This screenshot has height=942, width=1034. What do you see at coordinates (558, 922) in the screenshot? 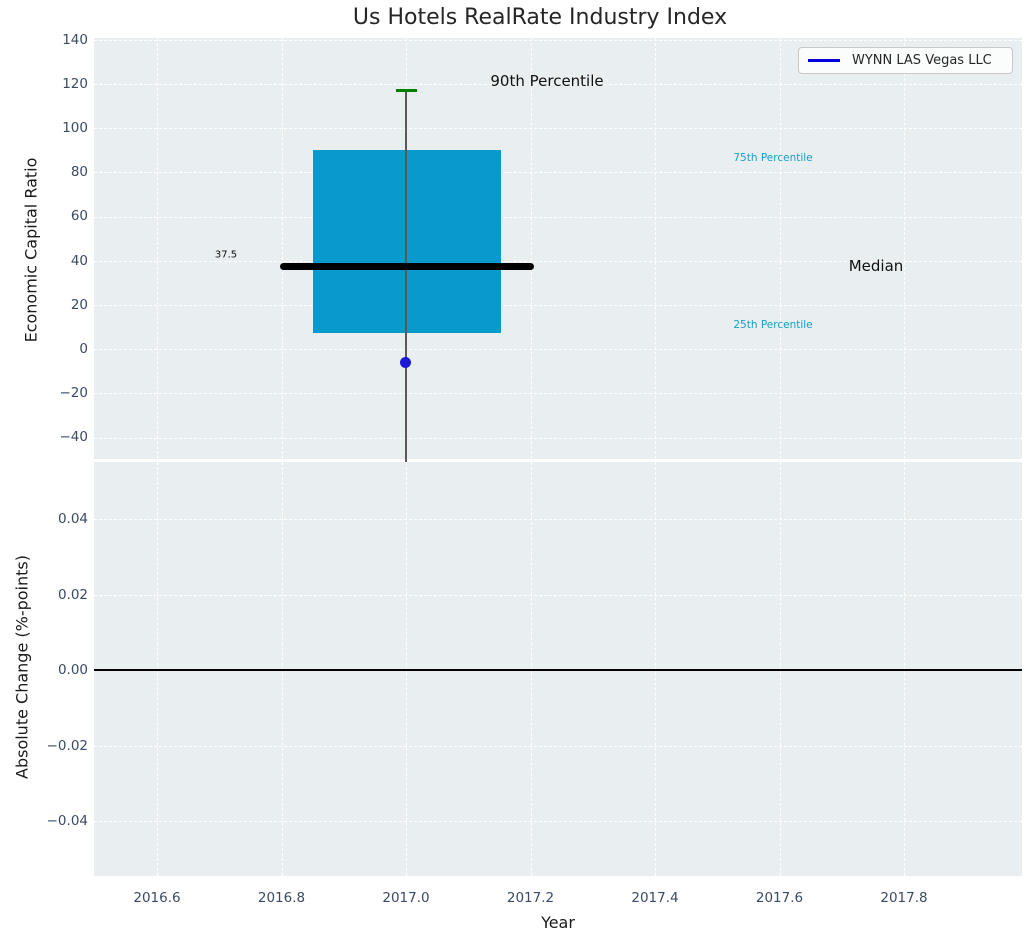
I see `x-axis-label: Year` at bounding box center [558, 922].